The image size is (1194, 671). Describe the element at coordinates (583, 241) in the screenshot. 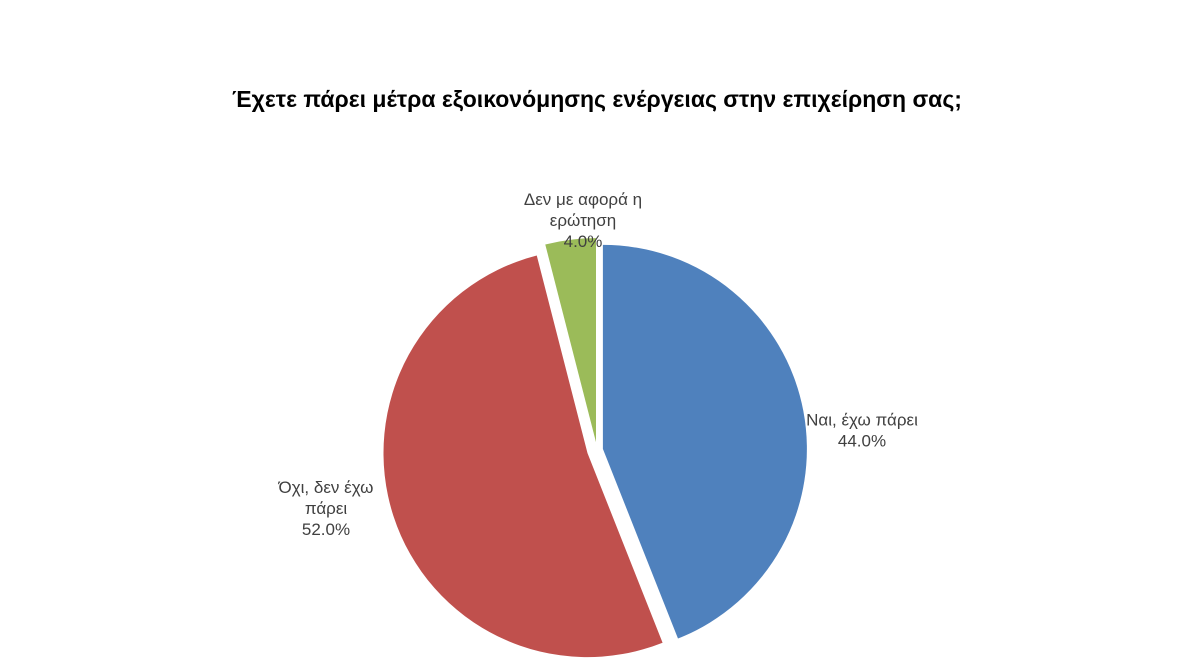

I see `slice-label-line: 4.0%` at that location.